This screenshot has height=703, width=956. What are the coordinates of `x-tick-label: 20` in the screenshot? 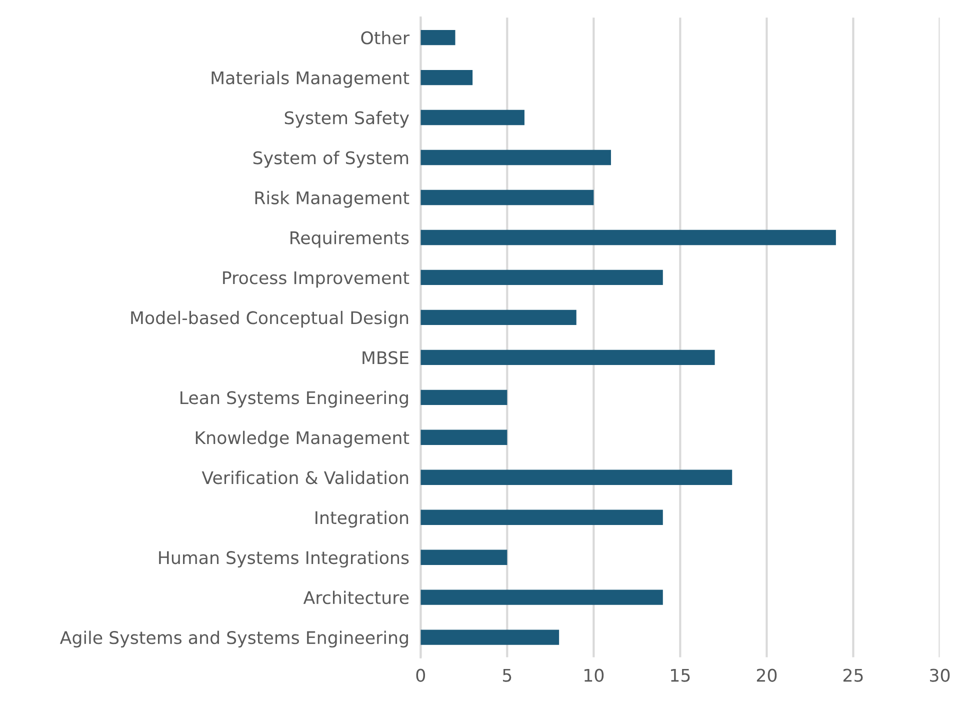 It's located at (766, 675).